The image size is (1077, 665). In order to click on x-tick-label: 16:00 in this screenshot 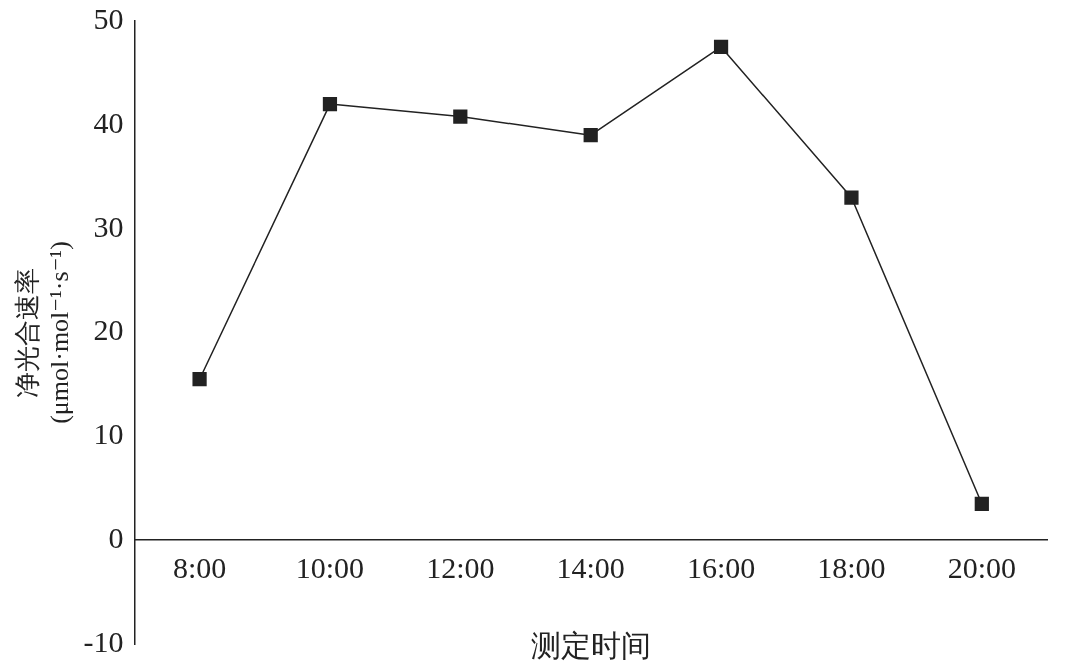, I will do `click(721, 568)`.